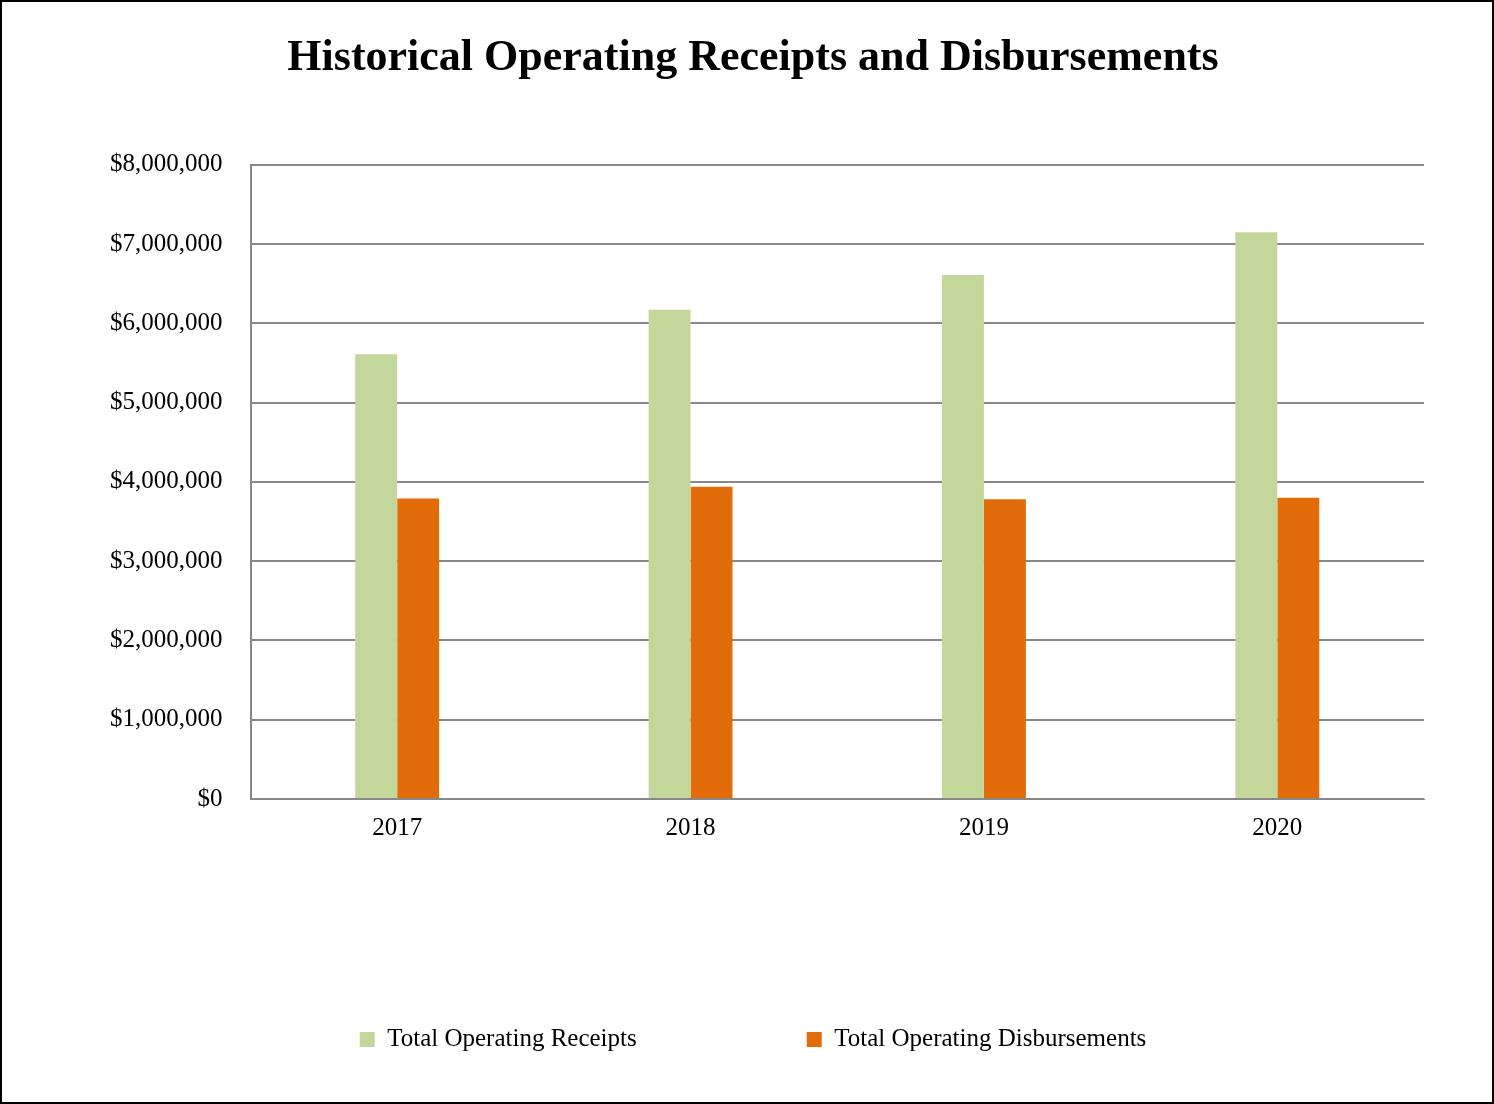  I want to click on x-tick-label: 2019, so click(983, 826).